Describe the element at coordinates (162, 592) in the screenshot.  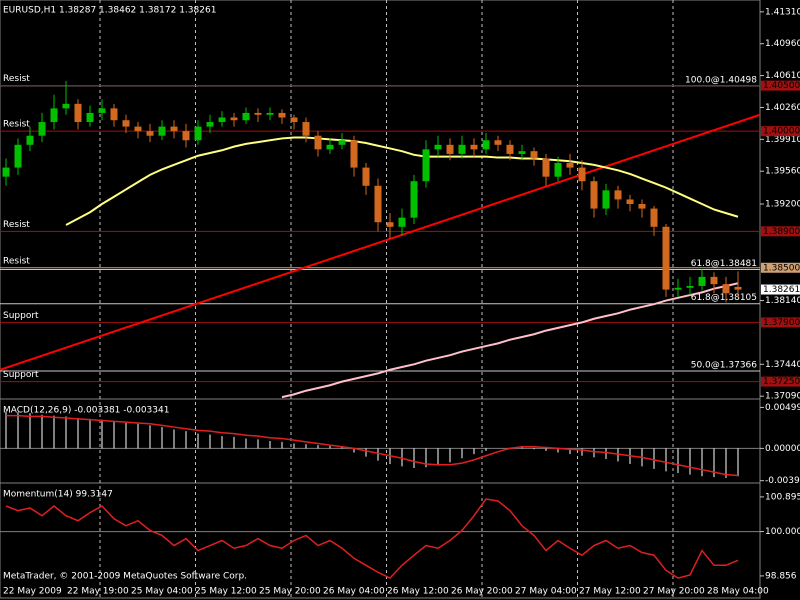
I see `x-tick-label: 25 May 04:00` at that location.